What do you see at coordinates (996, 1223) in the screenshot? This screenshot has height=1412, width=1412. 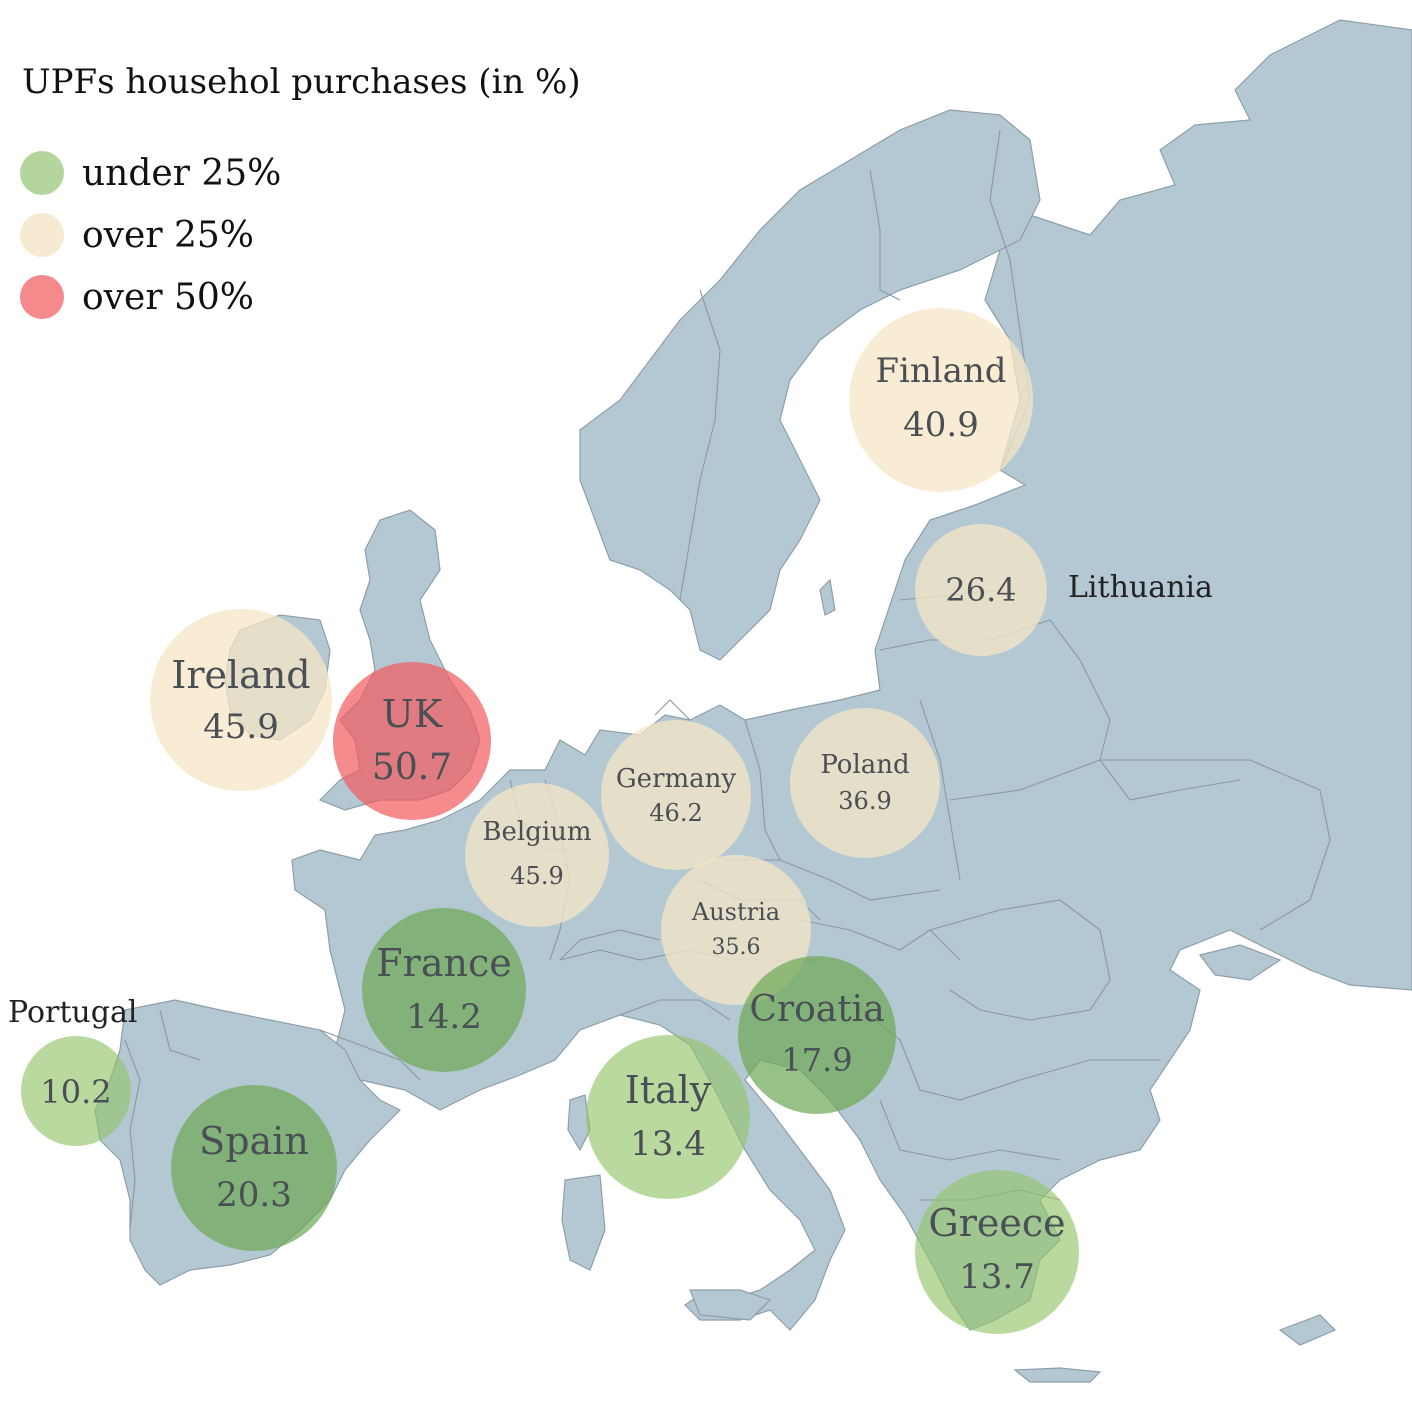 I see `bubble-name-greece: Greece` at bounding box center [996, 1223].